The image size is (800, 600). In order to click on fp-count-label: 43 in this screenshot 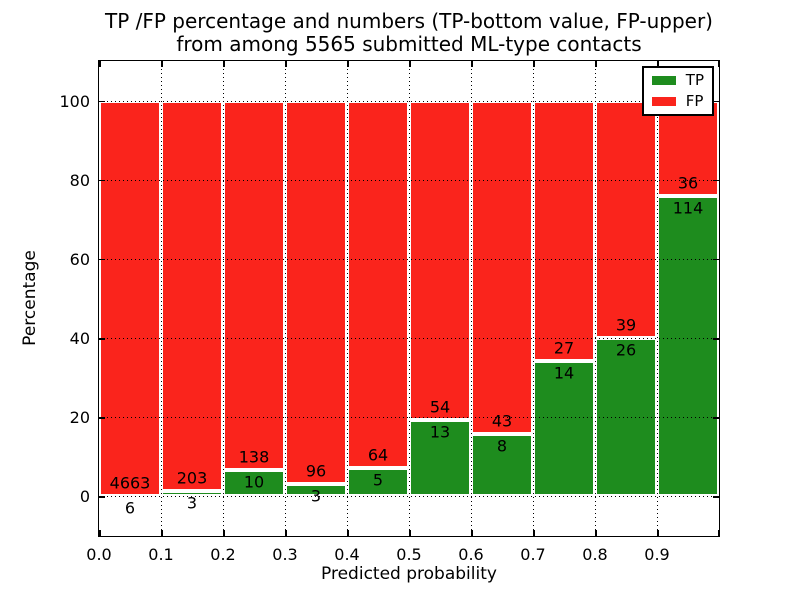, I will do `click(502, 421)`.